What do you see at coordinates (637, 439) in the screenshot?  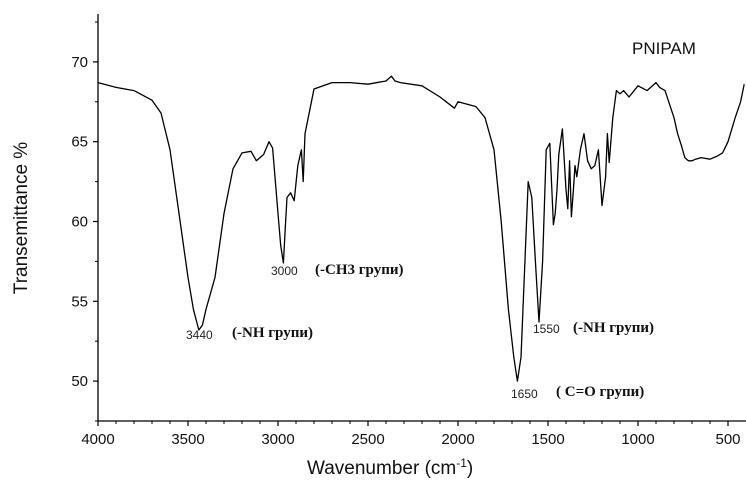 I see `x-tick-label: 1000` at bounding box center [637, 439].